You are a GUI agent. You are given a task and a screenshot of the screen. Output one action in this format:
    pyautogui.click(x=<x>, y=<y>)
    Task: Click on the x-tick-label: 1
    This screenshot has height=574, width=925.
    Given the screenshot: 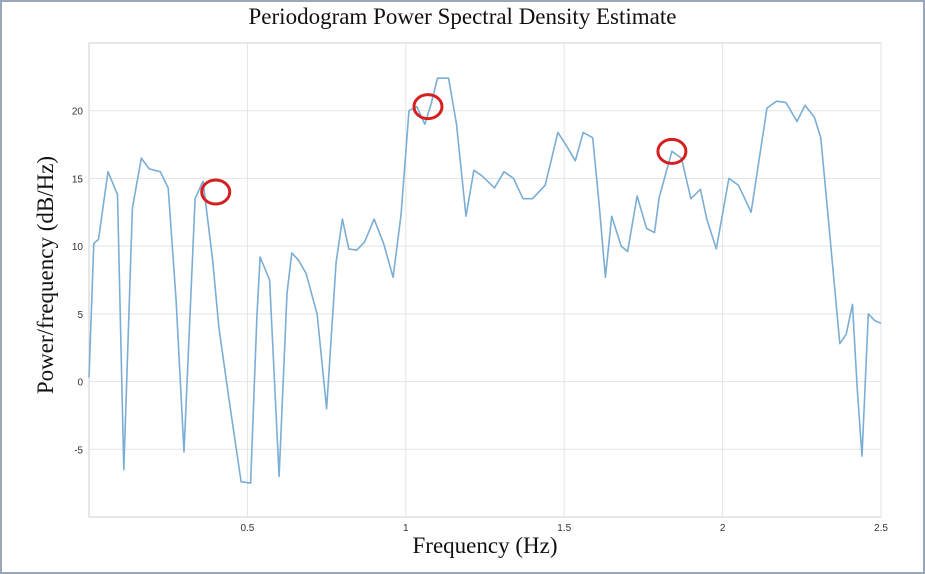 What is the action you would take?
    pyautogui.click(x=406, y=528)
    